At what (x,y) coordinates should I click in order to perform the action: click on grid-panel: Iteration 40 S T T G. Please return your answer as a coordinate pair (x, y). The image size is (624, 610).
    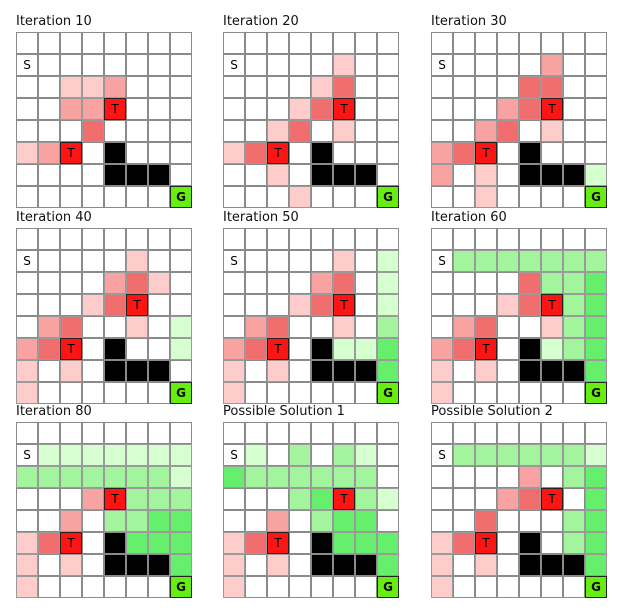
    Looking at the image, I should click on (106, 307).